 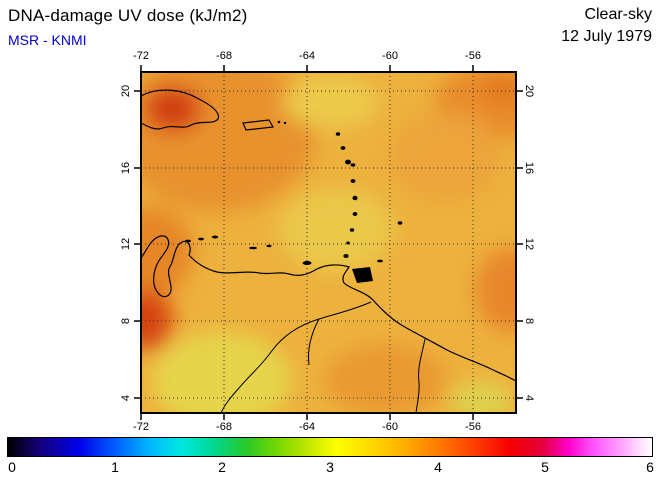 I want to click on lon-tick-label-bottom: -60, so click(x=390, y=427).